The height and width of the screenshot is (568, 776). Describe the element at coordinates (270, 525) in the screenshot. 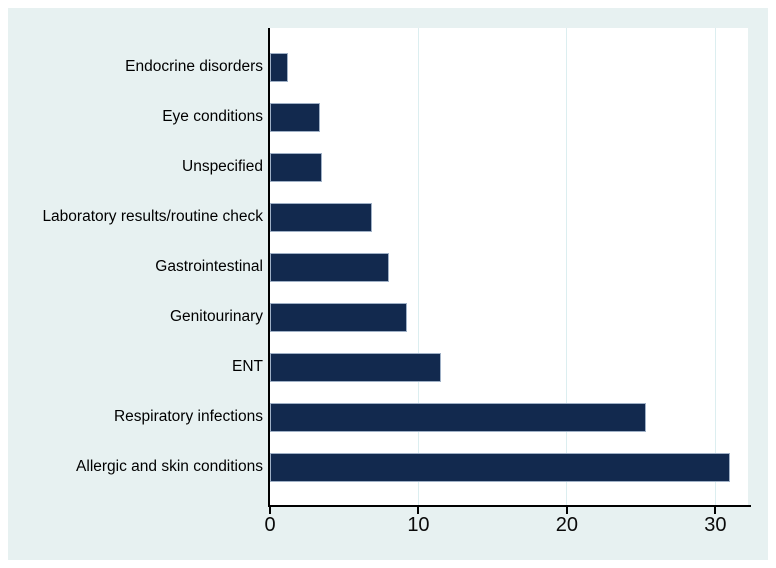

I see `x-tick-label: 0` at that location.